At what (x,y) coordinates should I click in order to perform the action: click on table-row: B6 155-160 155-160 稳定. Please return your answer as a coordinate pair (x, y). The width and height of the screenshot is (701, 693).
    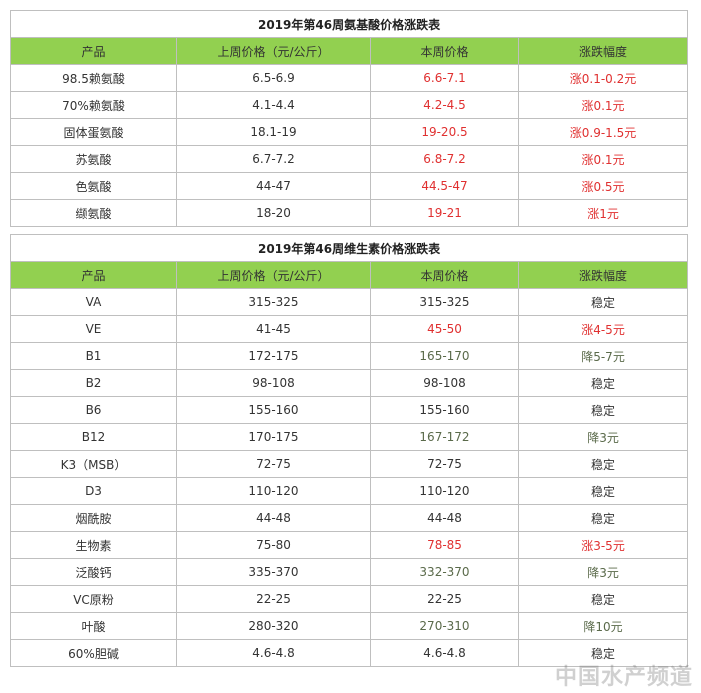
    Looking at the image, I should click on (349, 410).